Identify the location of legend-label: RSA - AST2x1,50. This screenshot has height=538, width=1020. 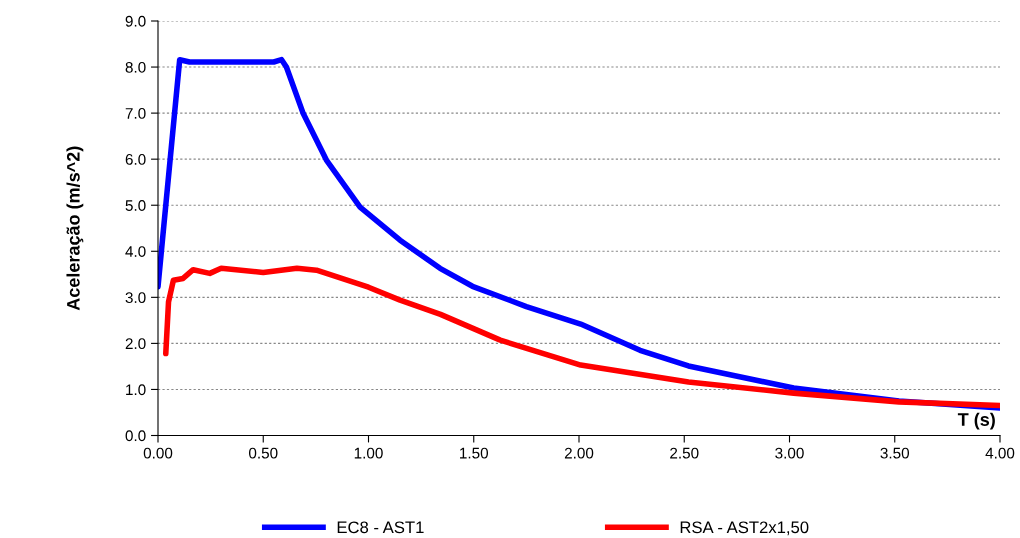
(744, 528).